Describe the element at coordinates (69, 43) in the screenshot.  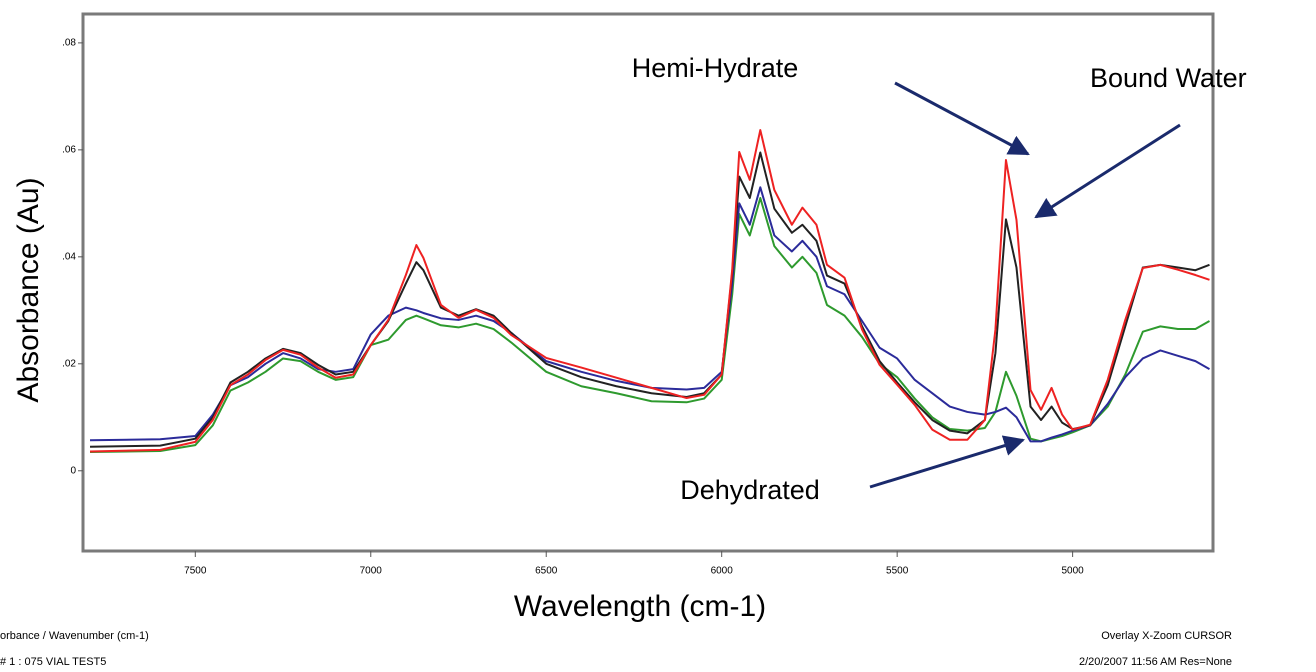
I see `y-tick-label: .08` at that location.